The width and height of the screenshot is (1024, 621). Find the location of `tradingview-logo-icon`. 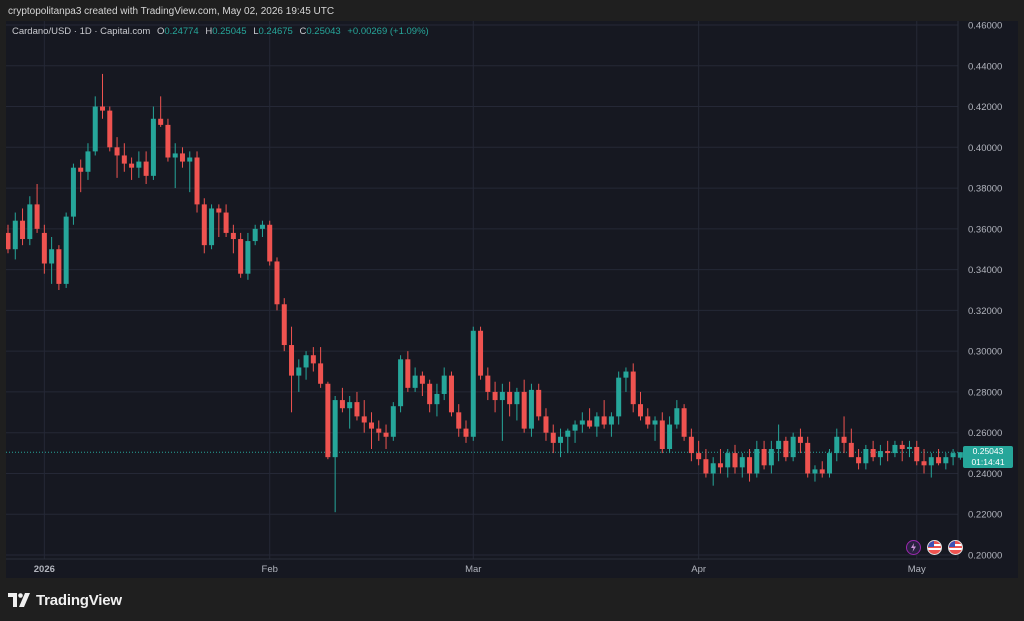

tradingview-logo-icon is located at coordinates (19, 600).